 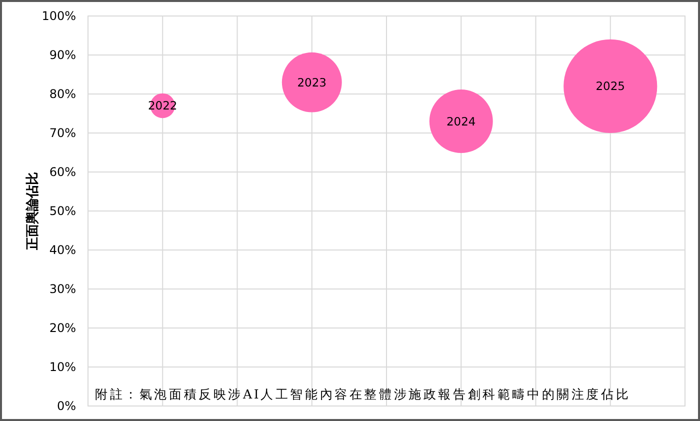 What do you see at coordinates (62, 55) in the screenshot?
I see `y-tick-label: 90%` at bounding box center [62, 55].